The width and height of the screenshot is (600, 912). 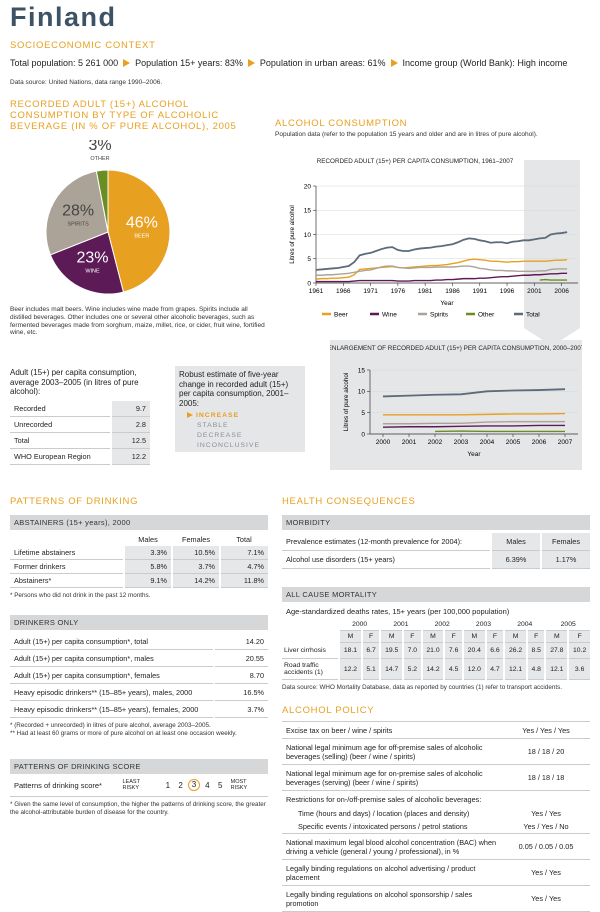 I want to click on fact: Income group (World Bank): High income, so click(x=485, y=63).